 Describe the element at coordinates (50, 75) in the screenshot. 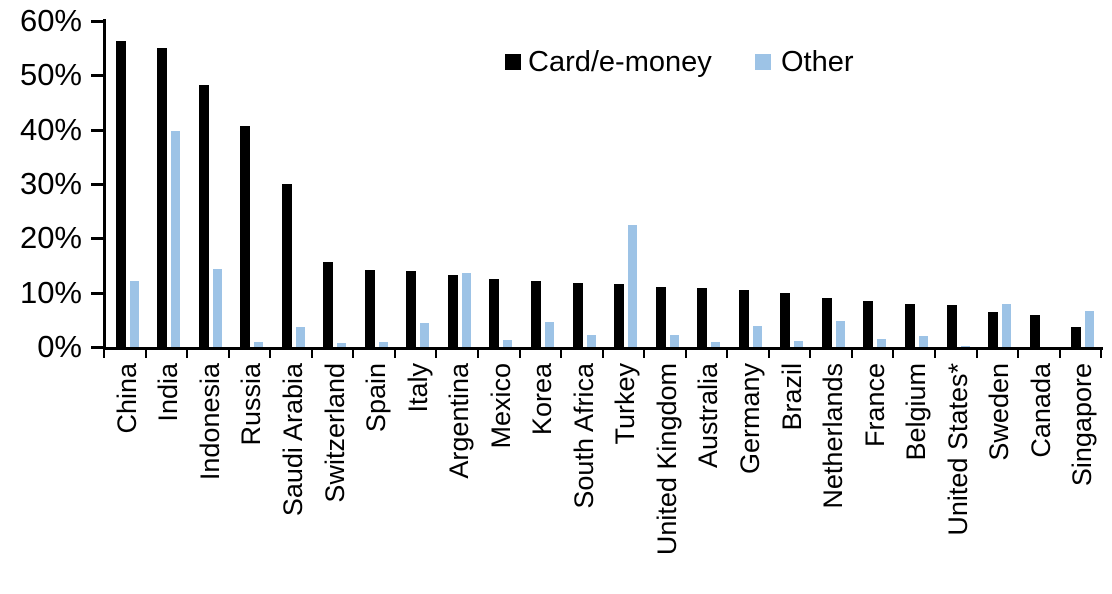

I see `y-tick-label: 50%` at that location.